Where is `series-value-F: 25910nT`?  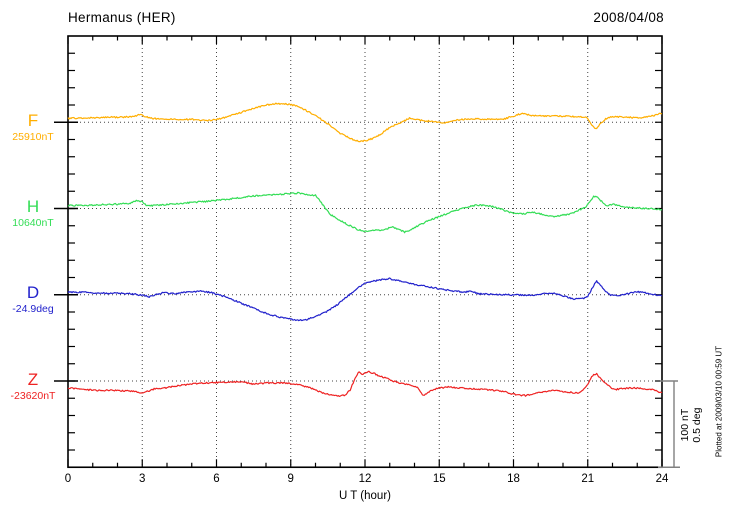 series-value-F: 25910nT is located at coordinates (33, 137).